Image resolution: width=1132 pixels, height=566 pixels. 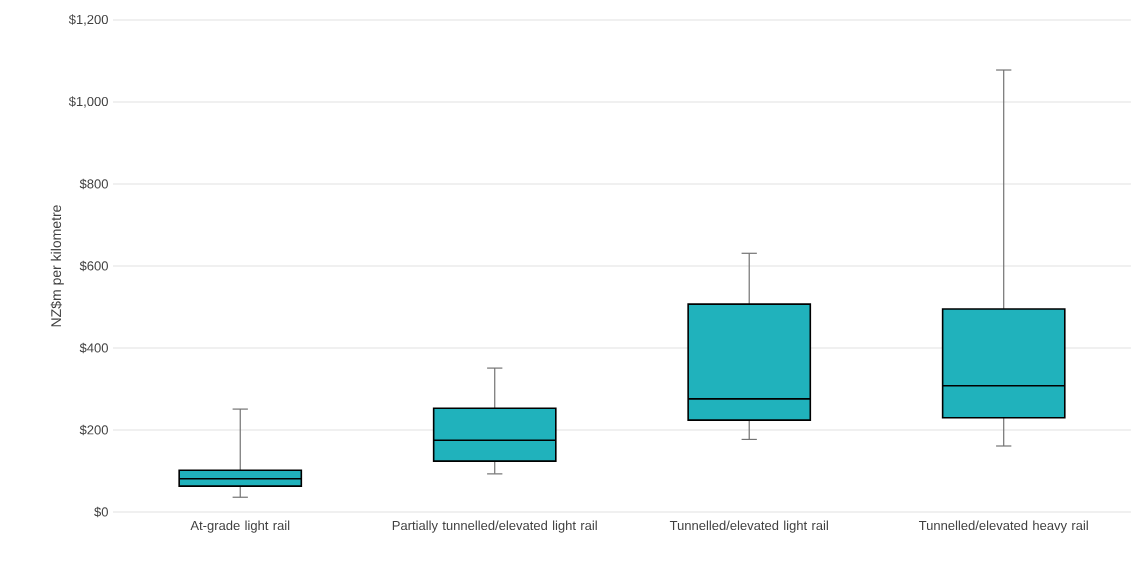 I want to click on y-tick-label: $600, so click(x=93, y=266).